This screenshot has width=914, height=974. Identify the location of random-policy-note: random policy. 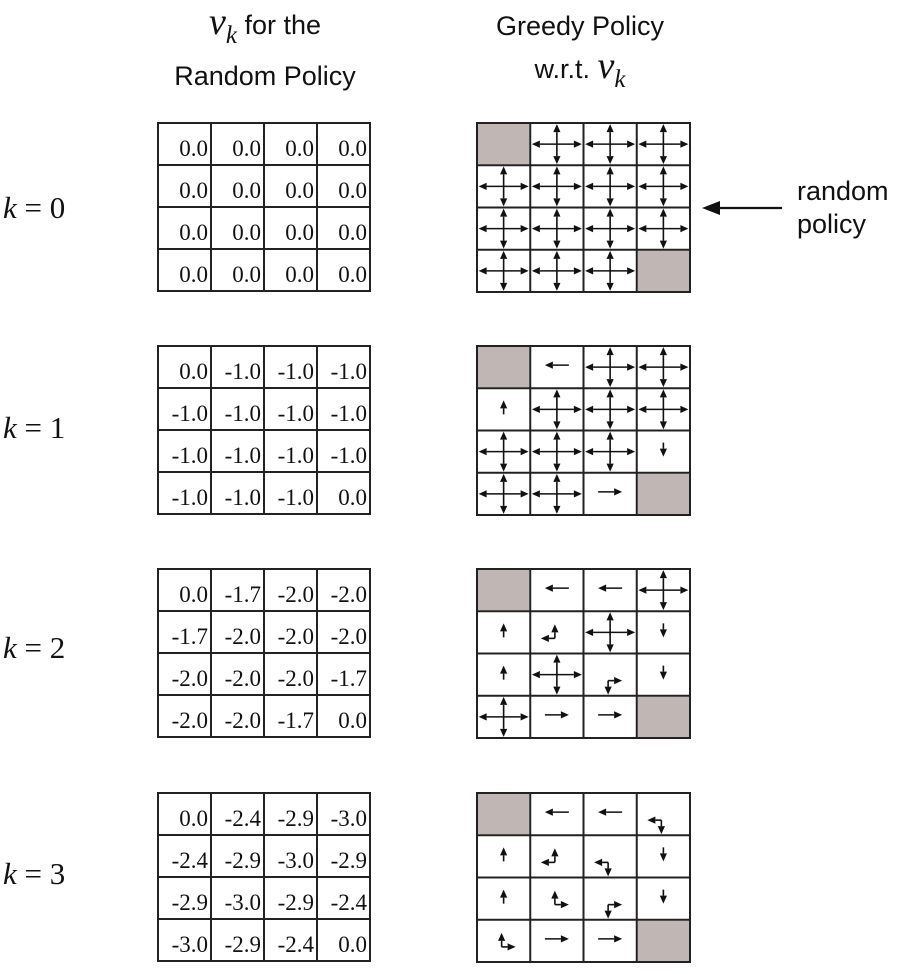
(843, 208).